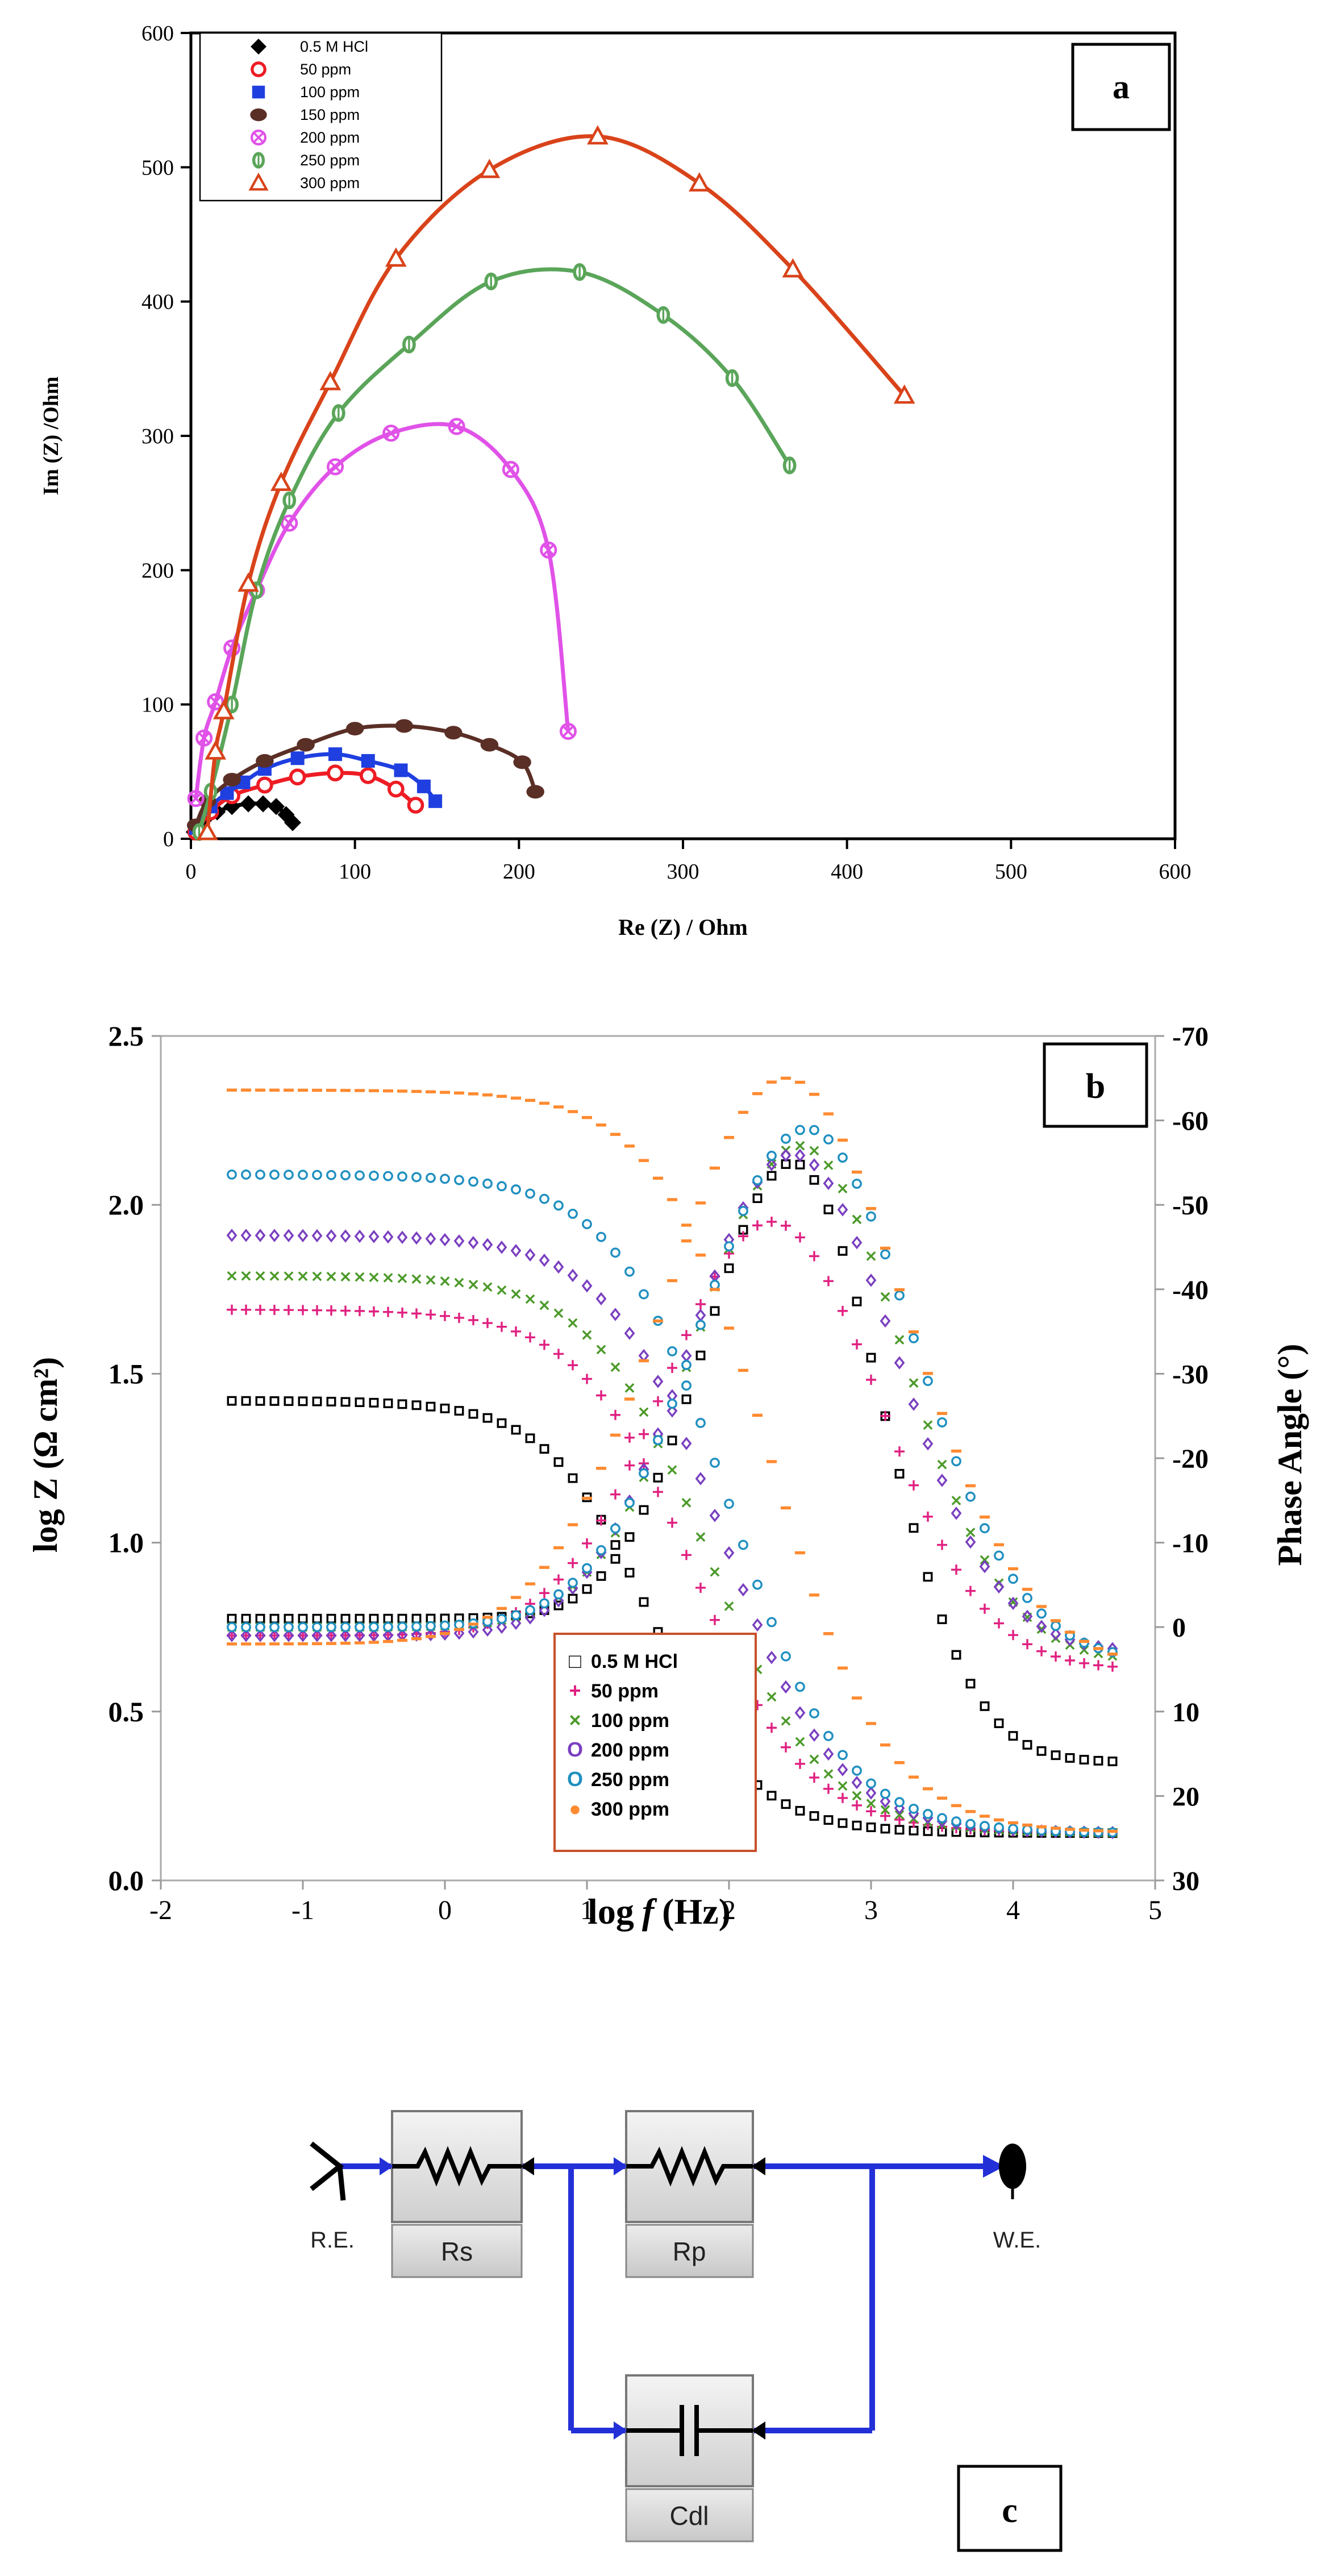 This screenshot has width=1333, height=2576. I want to click on panel-label-text-b: b, so click(1095, 1086).